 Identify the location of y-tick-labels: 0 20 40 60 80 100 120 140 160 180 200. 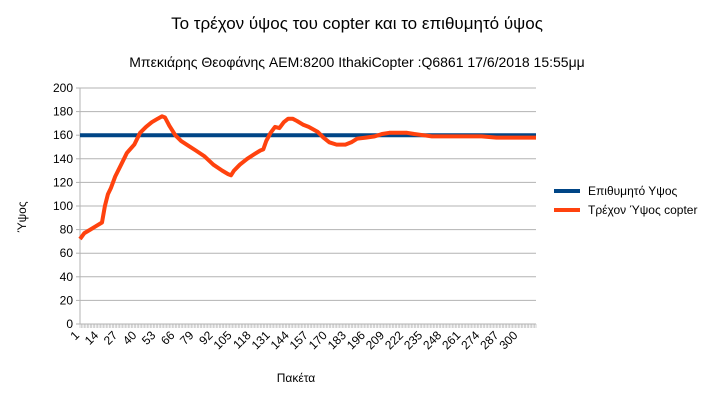
(63, 206).